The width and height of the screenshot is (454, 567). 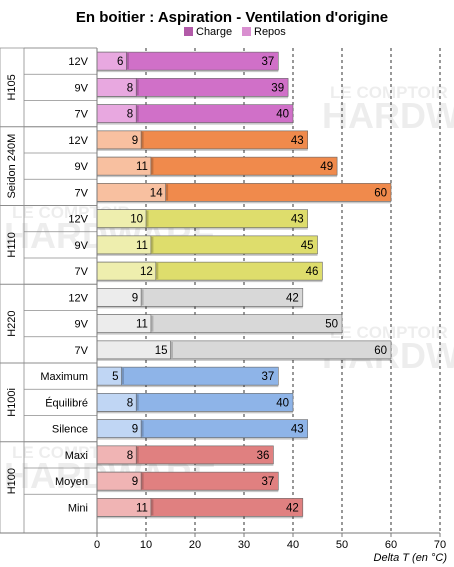 What do you see at coordinates (70, 430) in the screenshot?
I see `row-label: Silence` at bounding box center [70, 430].